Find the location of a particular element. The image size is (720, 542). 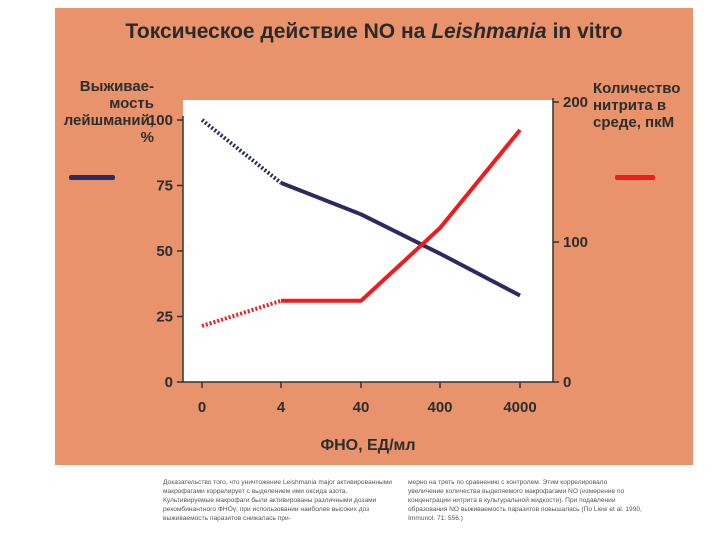

y-left-tick-label-1: 25 is located at coordinates (164, 317).